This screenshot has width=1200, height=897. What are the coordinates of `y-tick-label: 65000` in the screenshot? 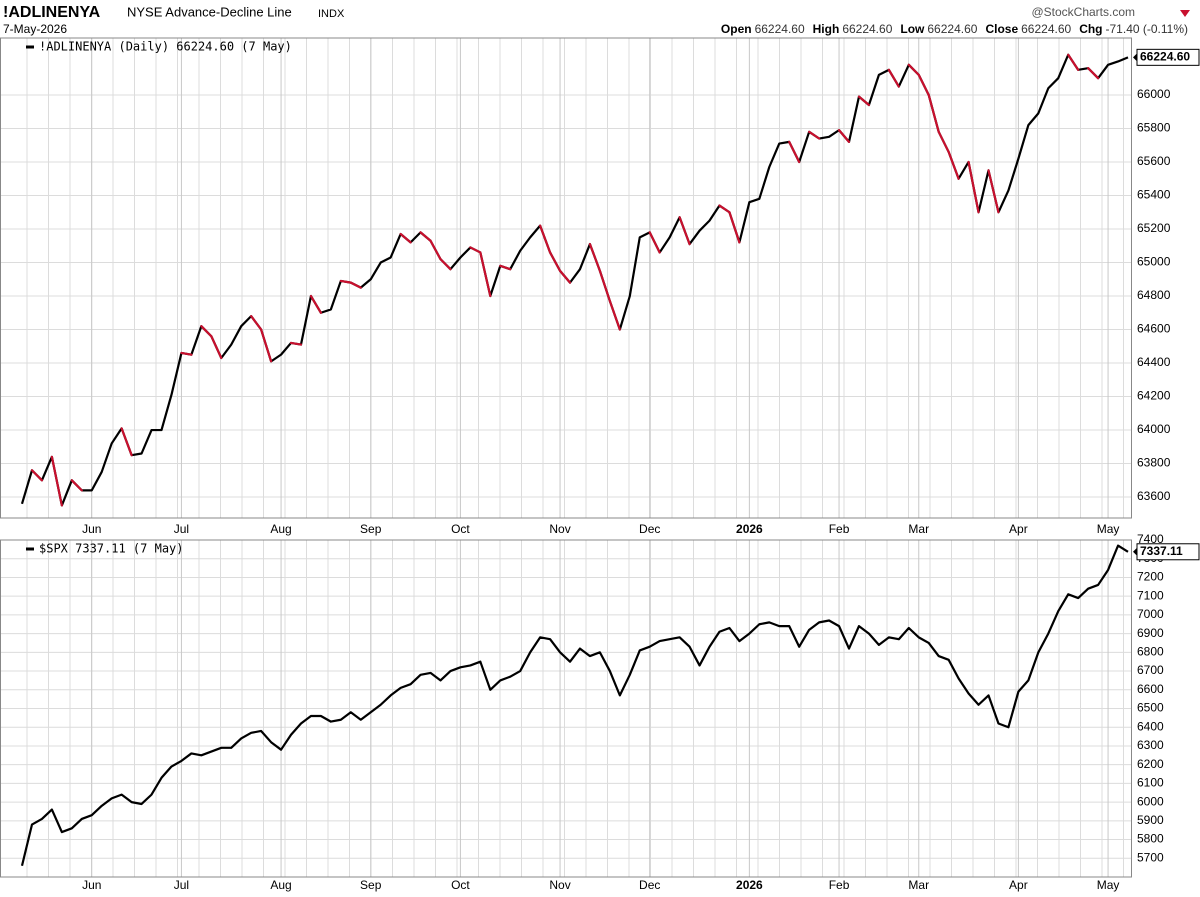 It's located at (1154, 262).